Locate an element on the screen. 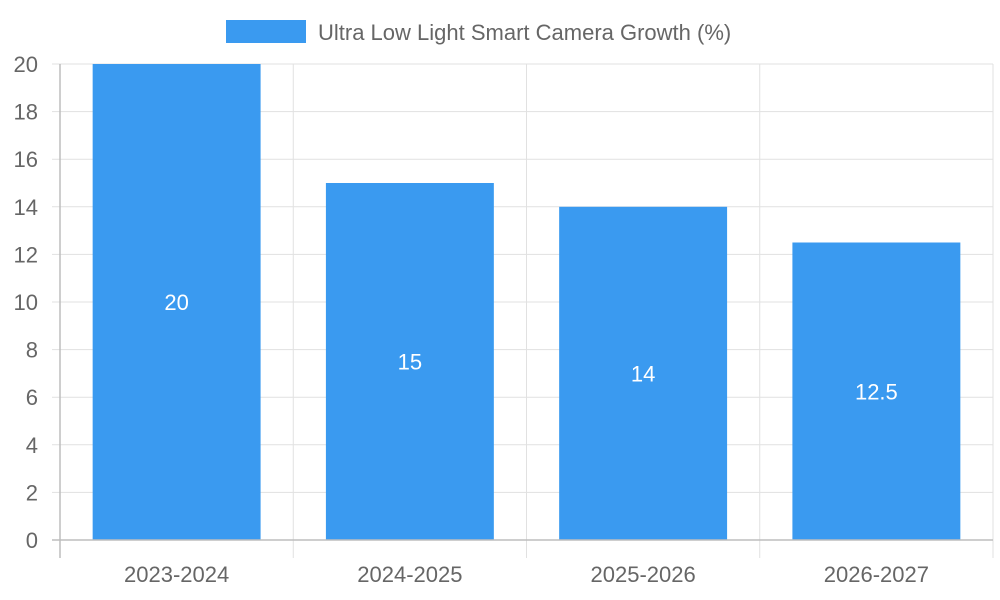  y-tick-label: 18 is located at coordinates (26, 112).